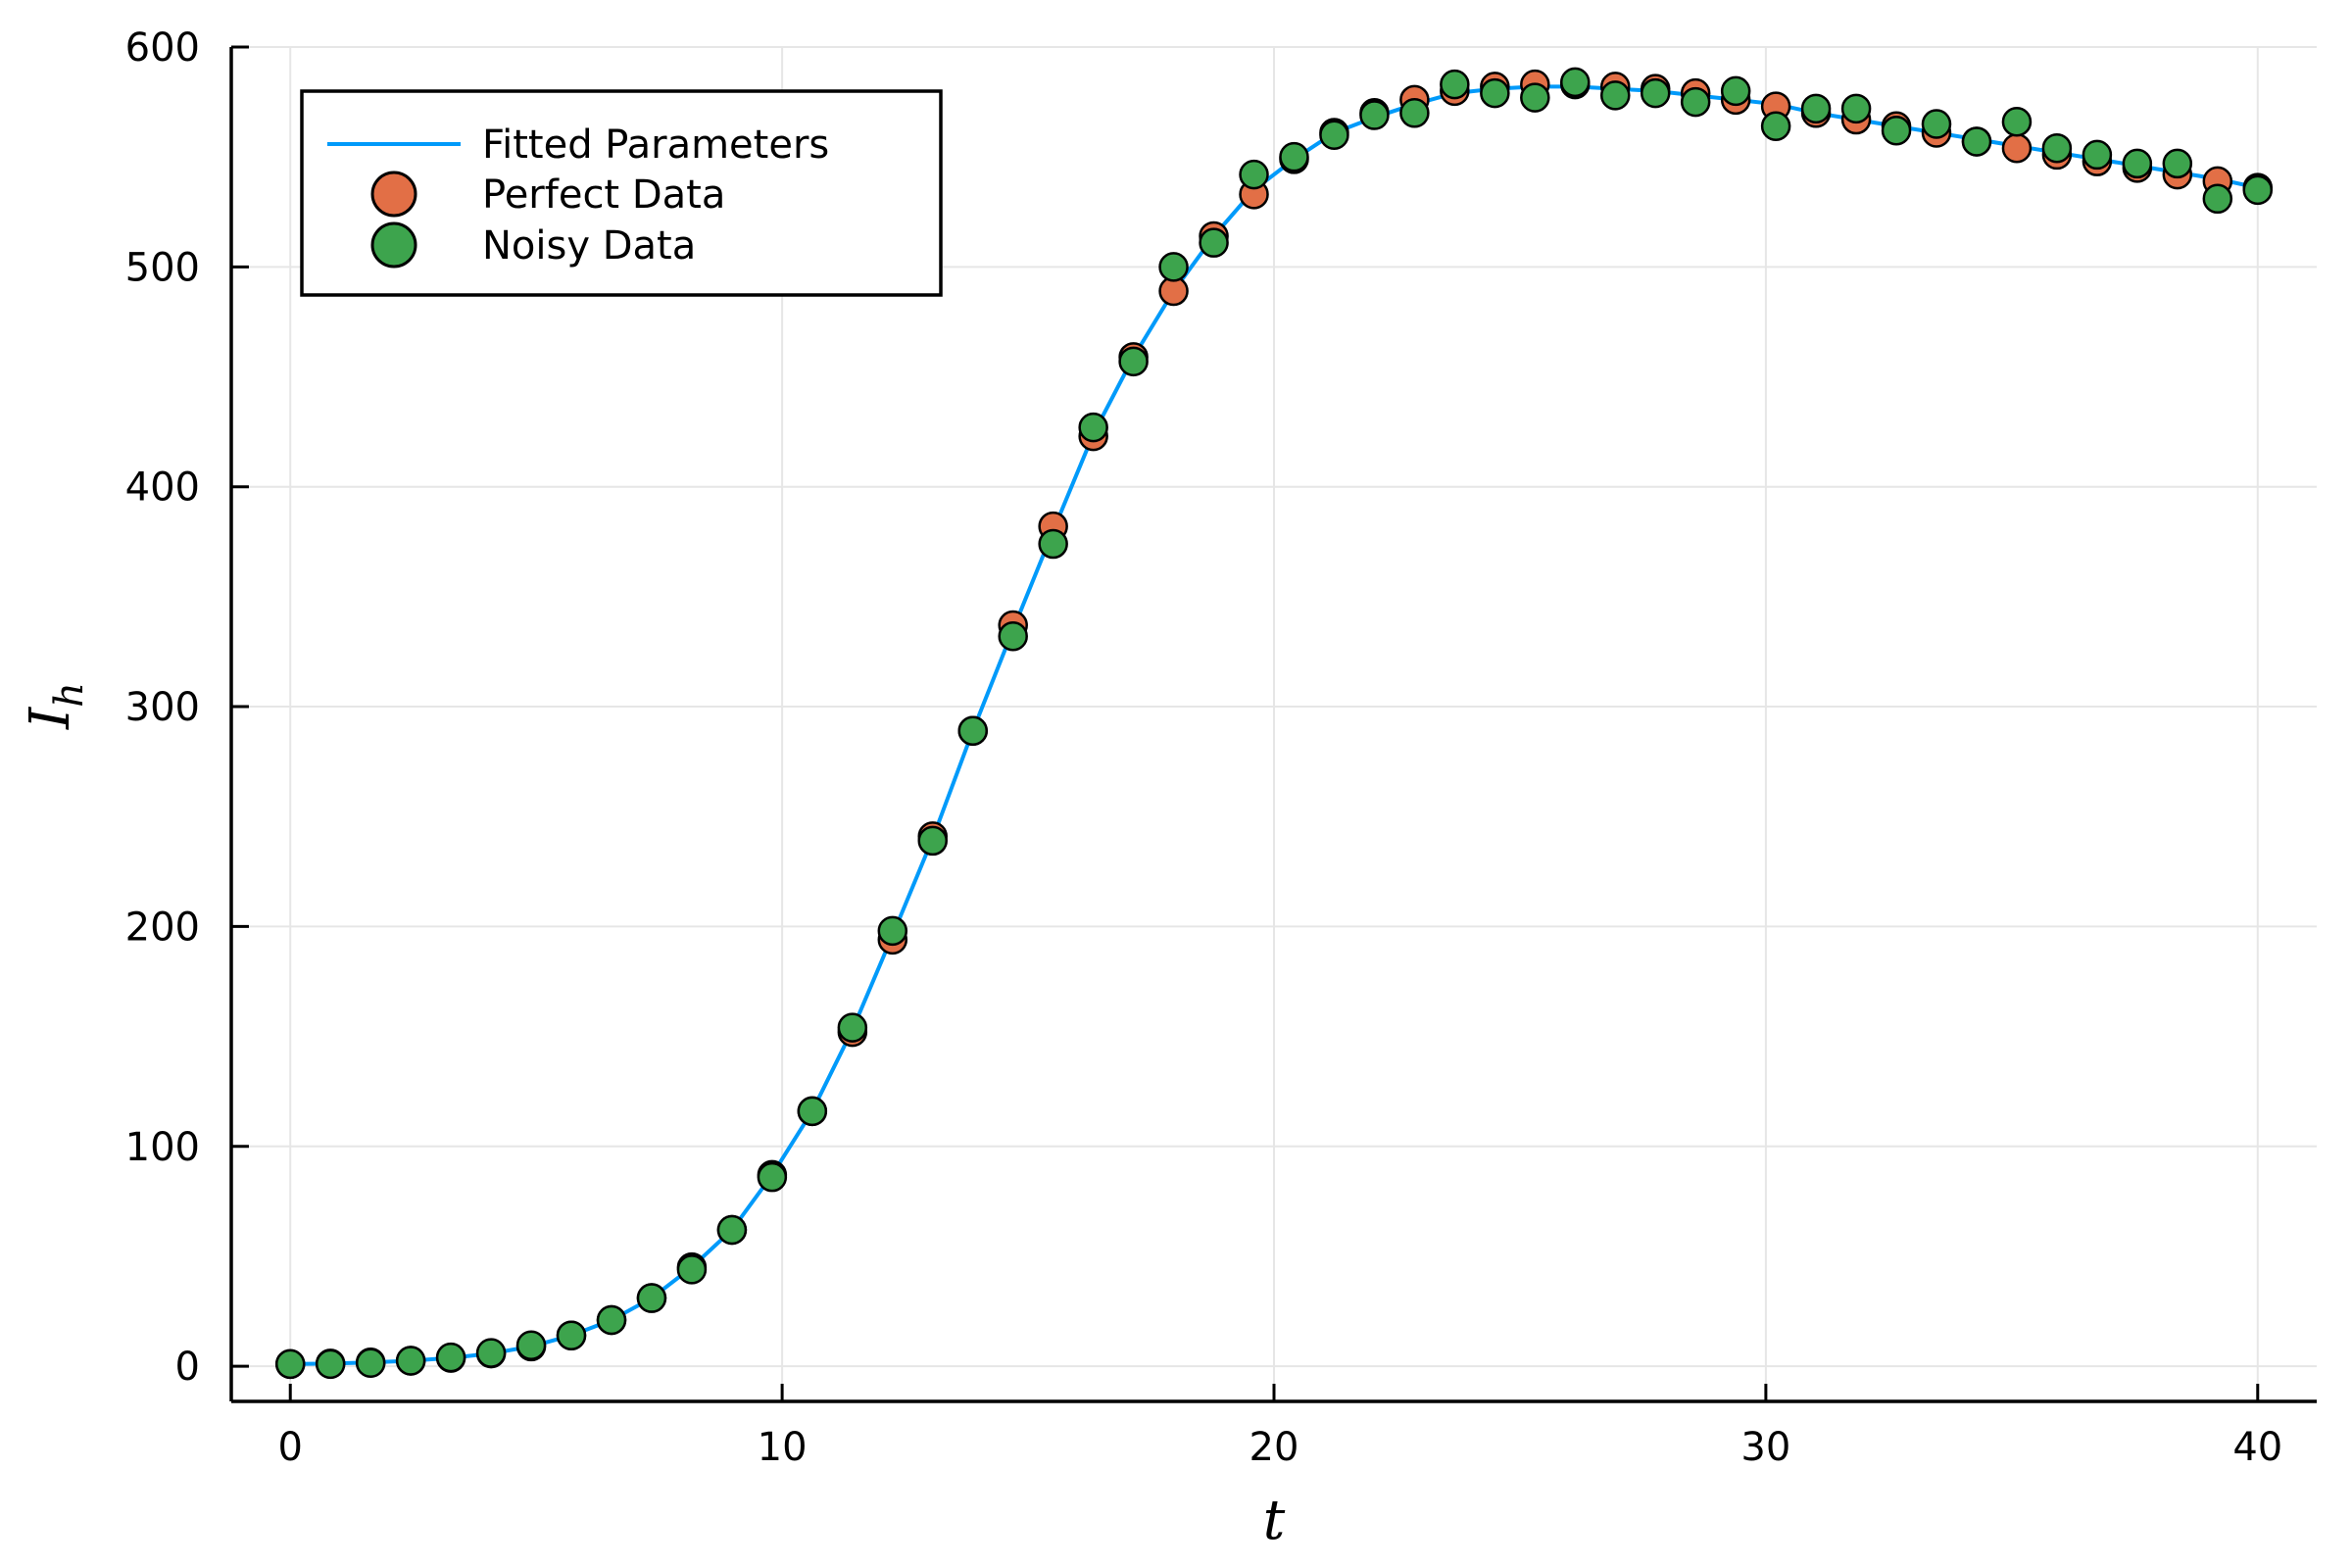 The width and height of the screenshot is (2352, 1568). Describe the element at coordinates (2257, 1447) in the screenshot. I see `x-tick-label: 40` at that location.